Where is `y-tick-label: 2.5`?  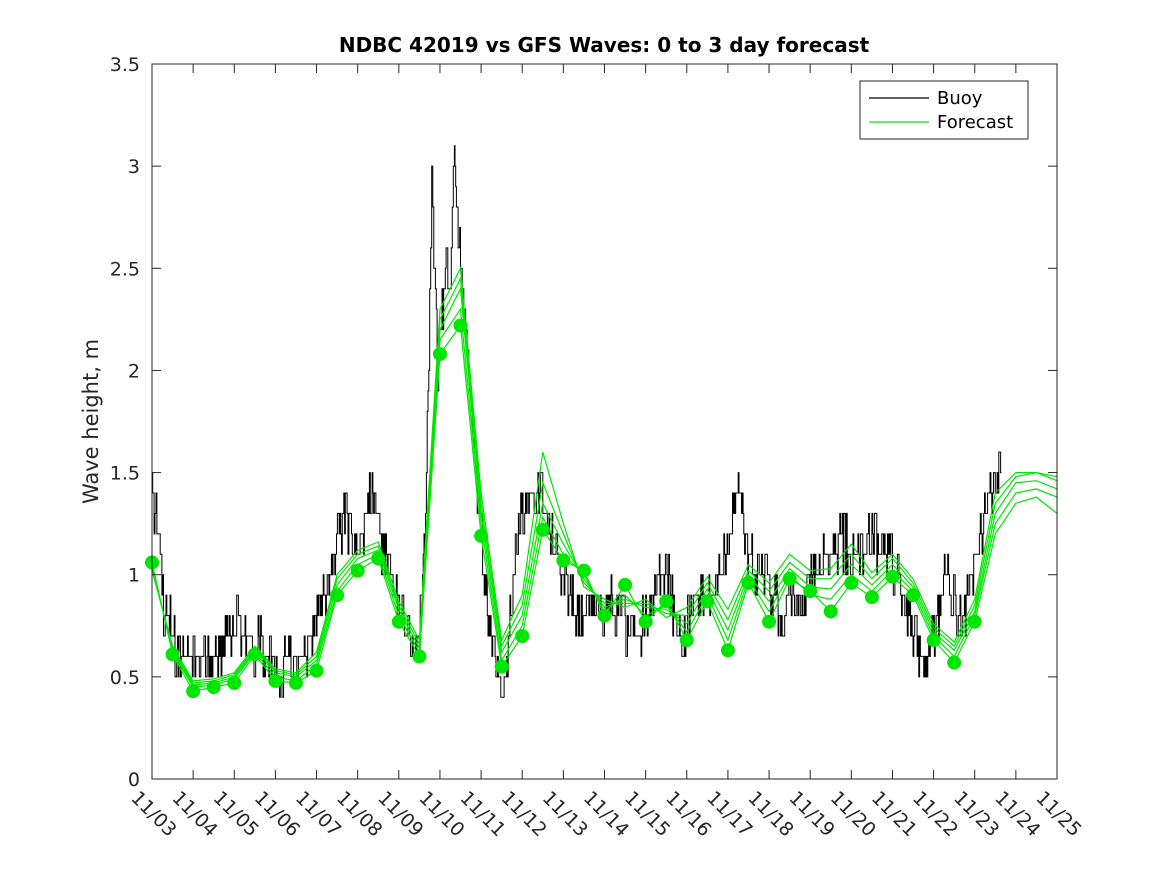
y-tick-label: 2.5 is located at coordinates (125, 269).